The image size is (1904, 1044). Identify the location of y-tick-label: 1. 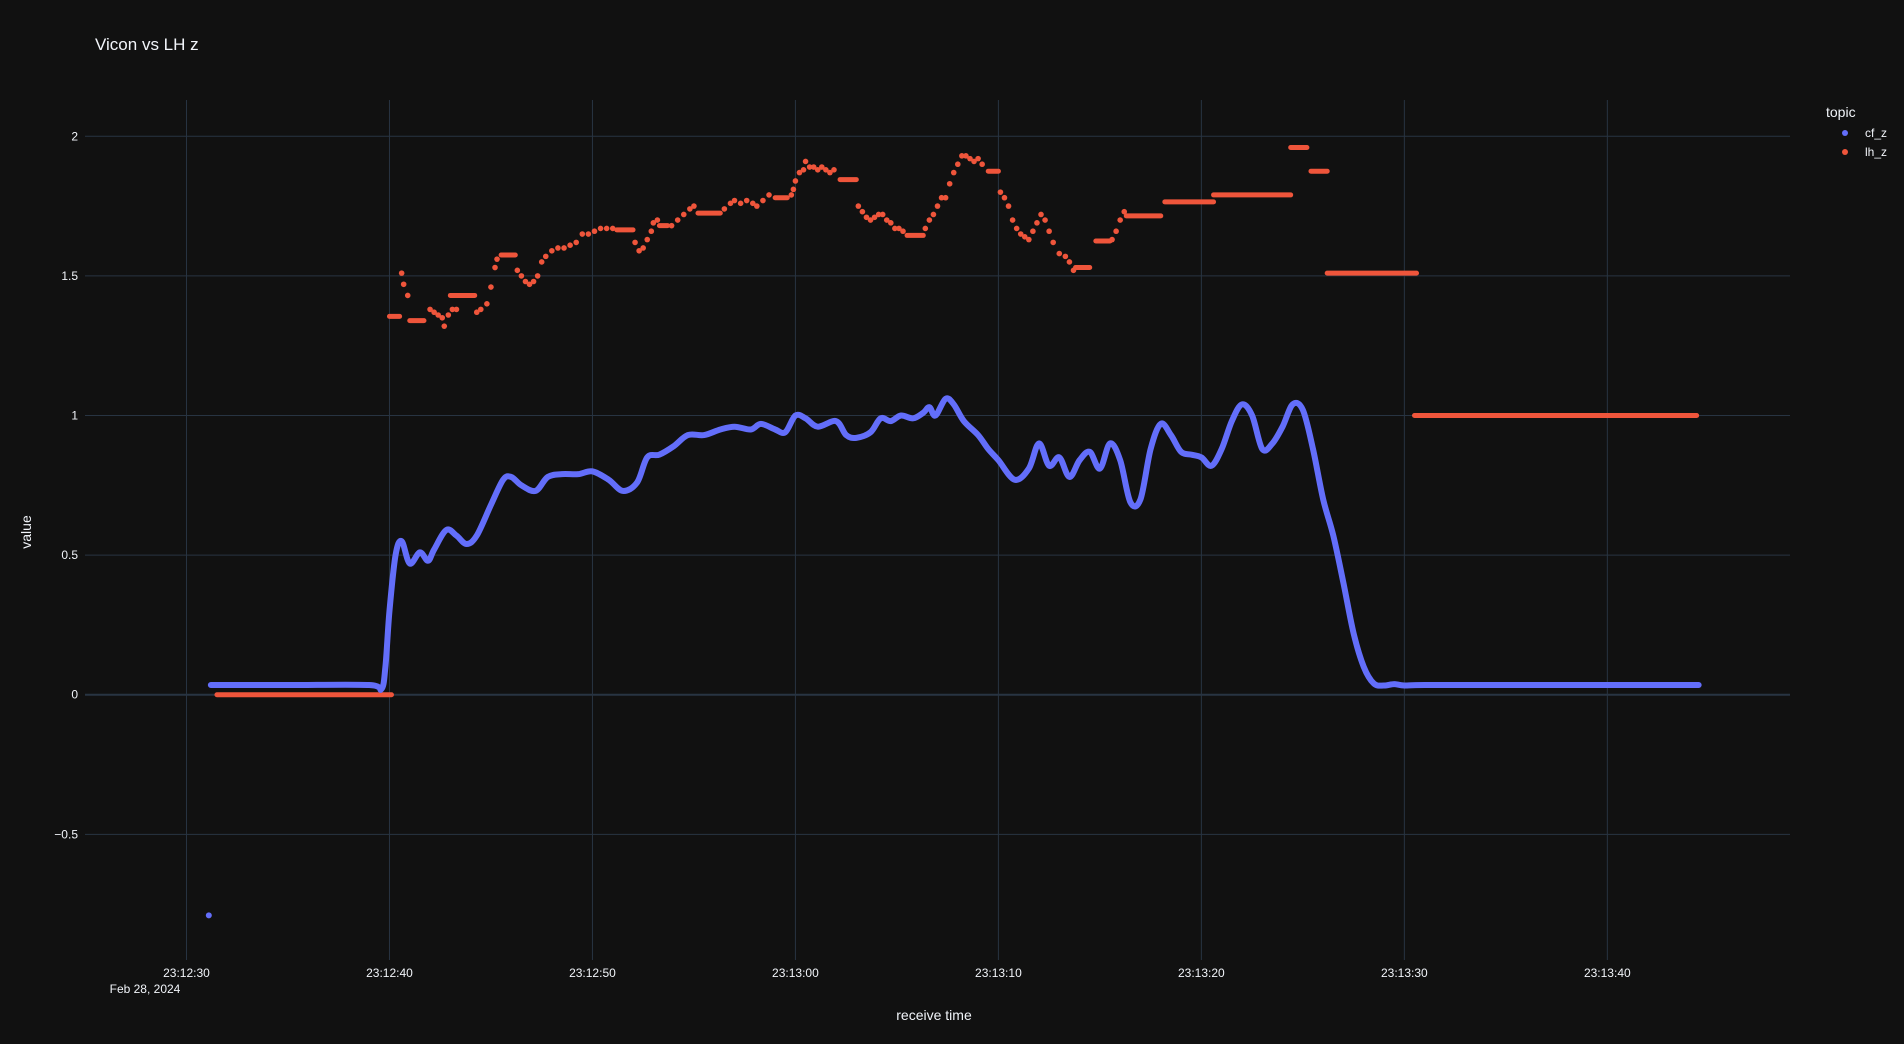
(74, 416).